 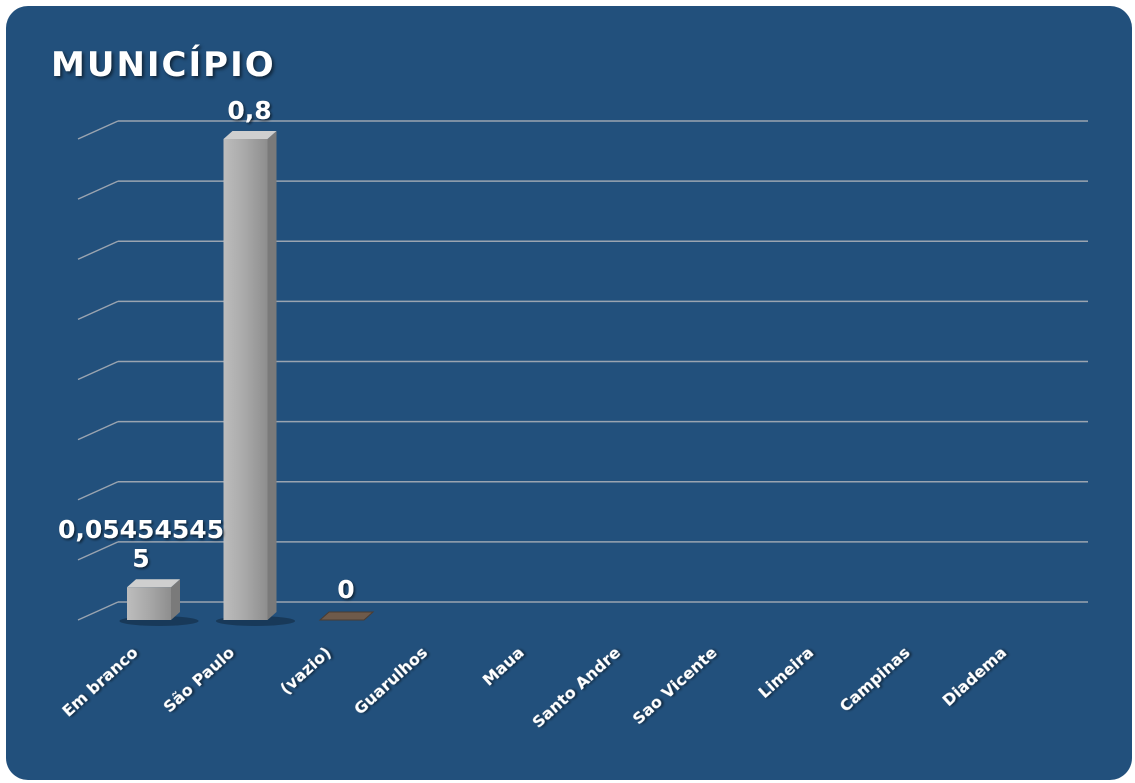 I want to click on x-tick-label: São Paulo, so click(x=198, y=680).